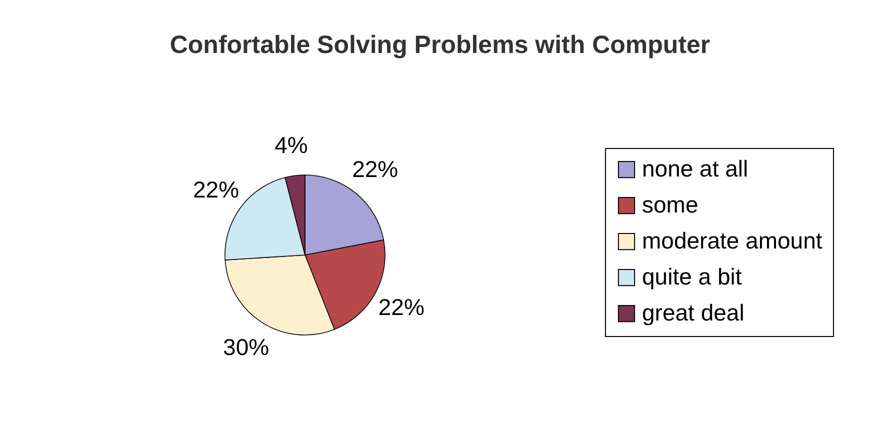 This screenshot has width=878, height=433. What do you see at coordinates (670, 205) in the screenshot?
I see `legend-label: some` at bounding box center [670, 205].